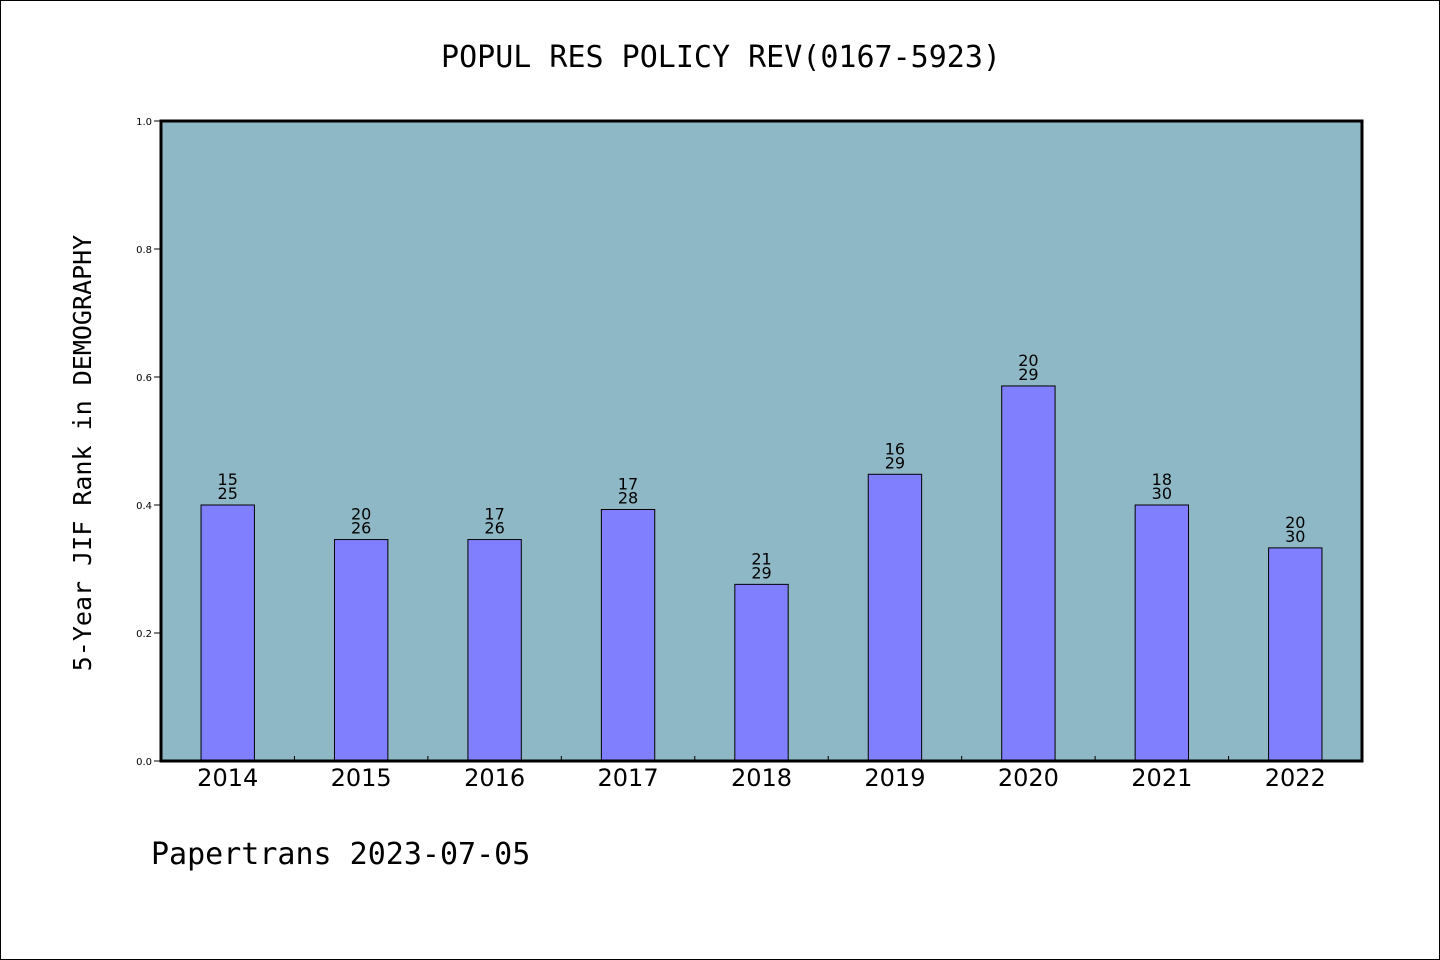 Image resolution: width=1440 pixels, height=960 pixels. I want to click on bar-2019, so click(895, 617).